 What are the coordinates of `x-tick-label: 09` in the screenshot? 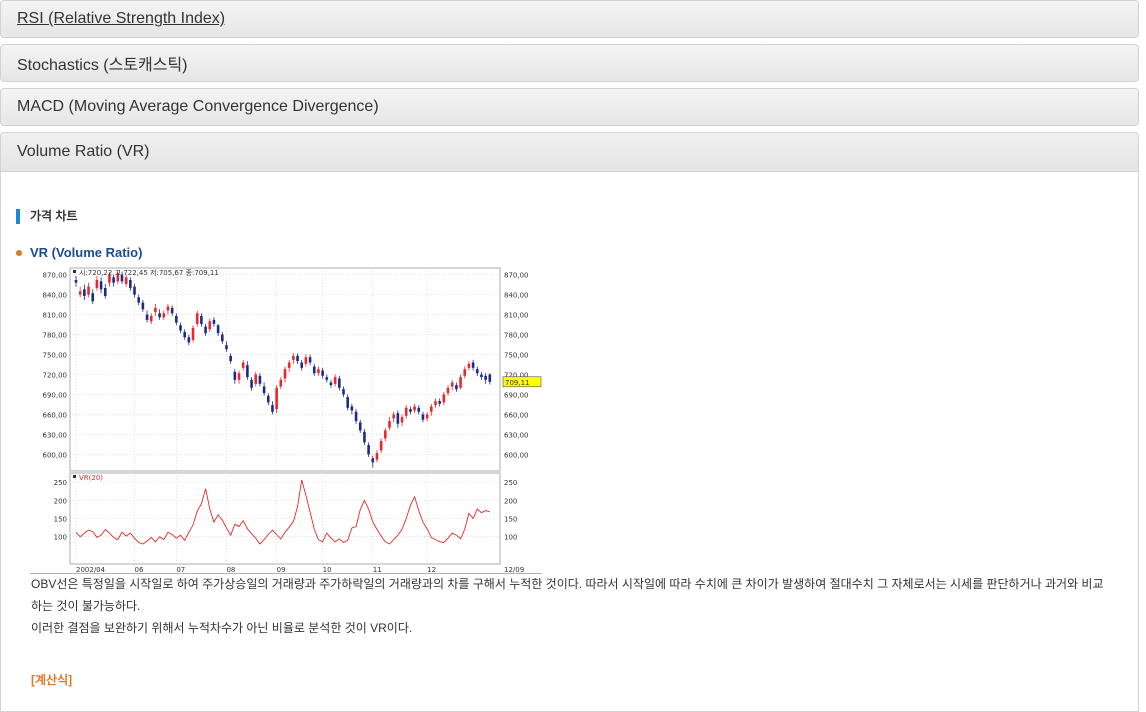 It's located at (281, 570).